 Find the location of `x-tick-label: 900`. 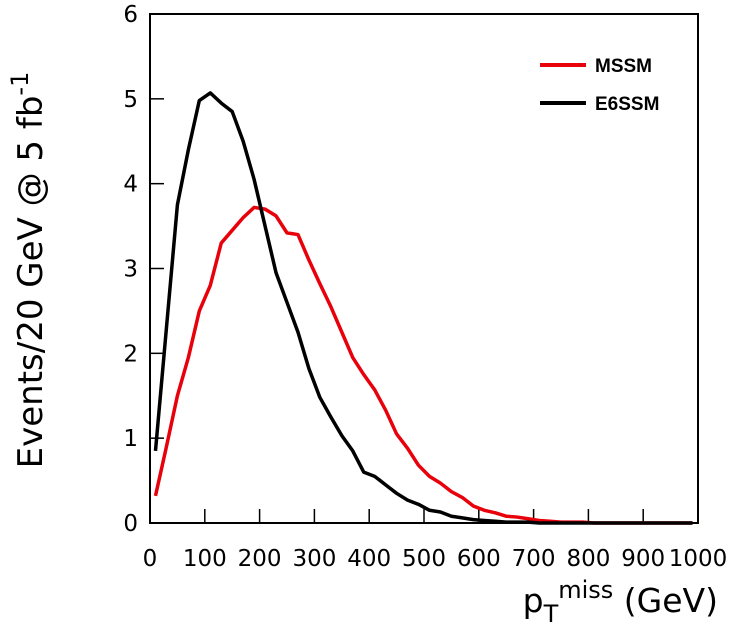

x-tick-label: 900 is located at coordinates (643, 559).